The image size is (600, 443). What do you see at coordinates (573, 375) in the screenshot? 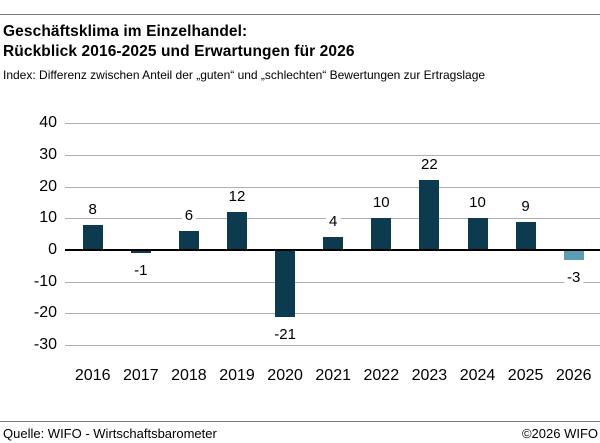
I see `x-axis-tick-label-2026: 2026` at bounding box center [573, 375].